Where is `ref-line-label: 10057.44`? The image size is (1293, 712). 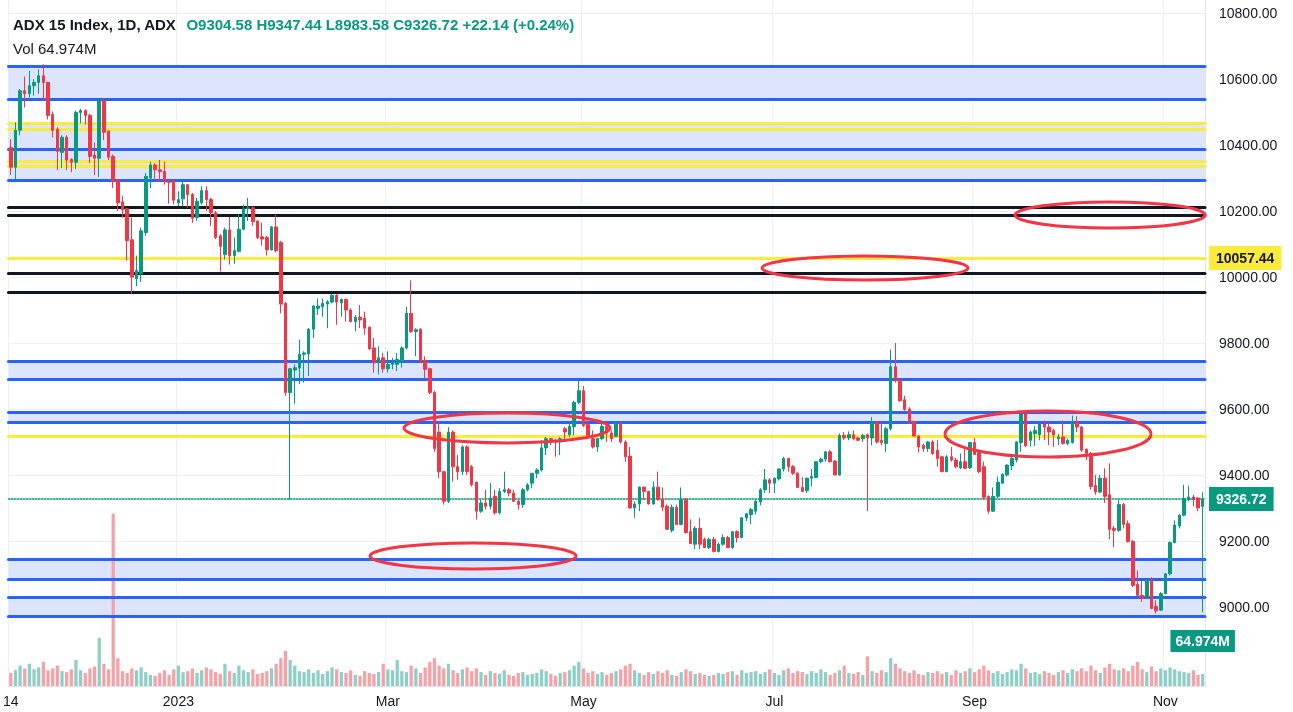 ref-line-label: 10057.44 is located at coordinates (1245, 258).